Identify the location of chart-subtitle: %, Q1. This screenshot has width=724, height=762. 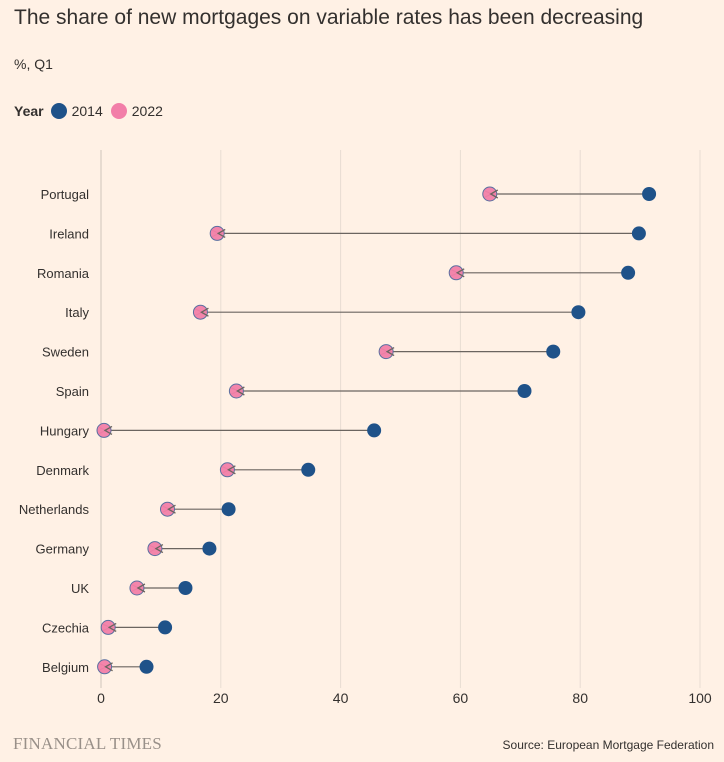
(33, 64).